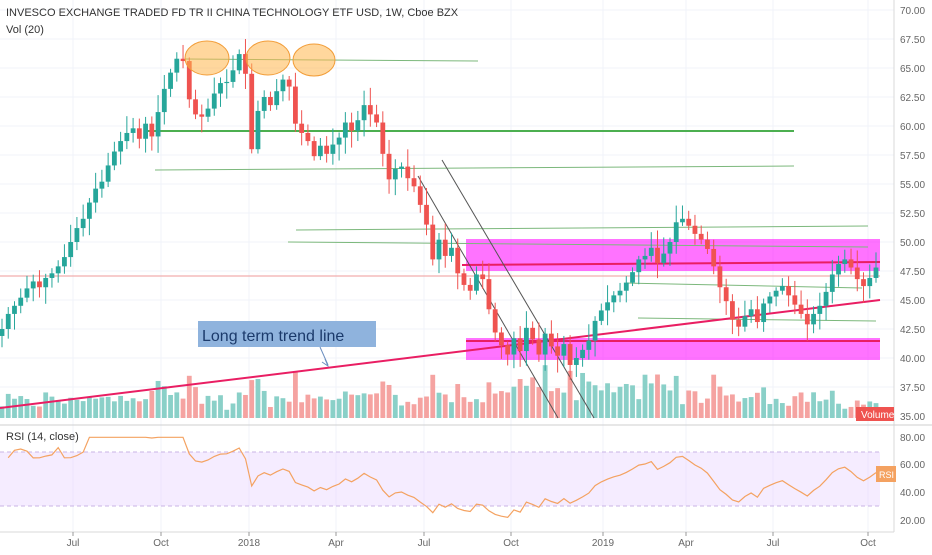 The height and width of the screenshot is (555, 932). I want to click on volume-badge: Volume, so click(878, 415).